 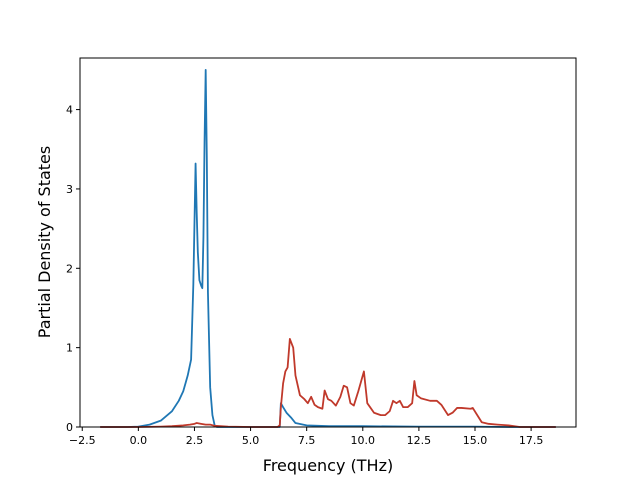 What do you see at coordinates (531, 440) in the screenshot?
I see `x-tick-label: 17.5` at bounding box center [531, 440].